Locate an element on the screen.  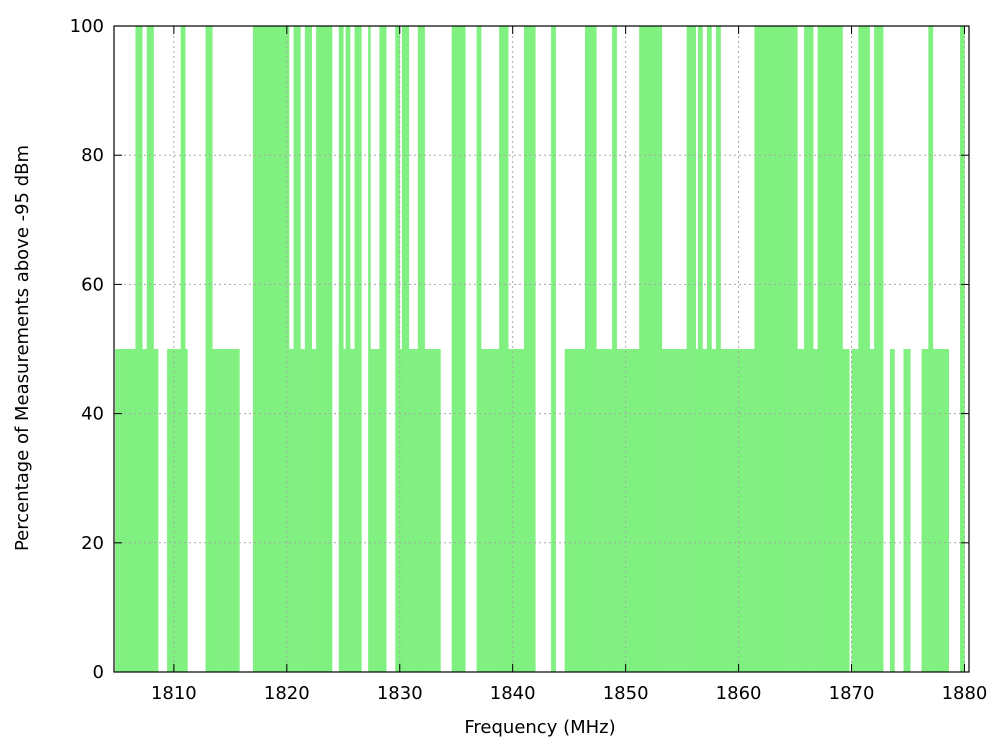
y-axis-label: Percentage of Measurements above -95 dBm is located at coordinates (22, 348).